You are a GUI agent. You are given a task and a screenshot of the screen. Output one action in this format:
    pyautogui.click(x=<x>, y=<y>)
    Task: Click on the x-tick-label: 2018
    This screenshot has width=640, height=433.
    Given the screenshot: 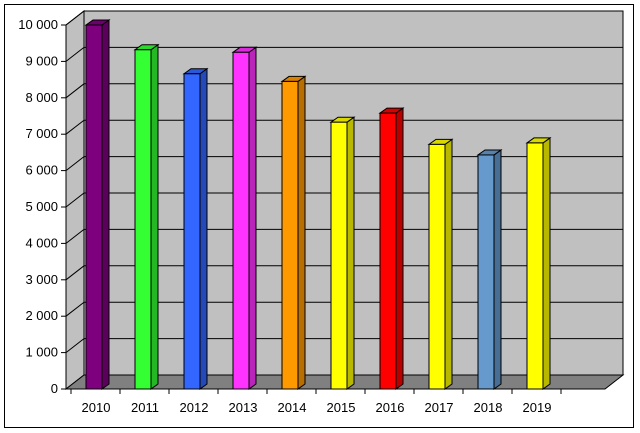 What is the action you would take?
    pyautogui.click(x=488, y=407)
    